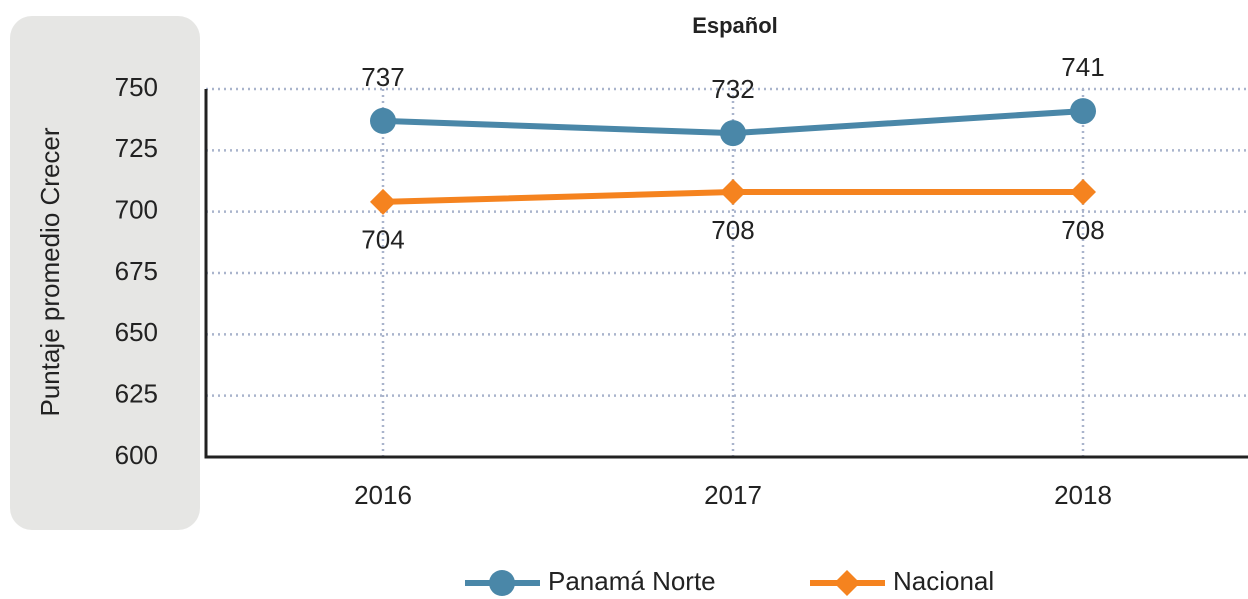 The height and width of the screenshot is (599, 1248). What do you see at coordinates (943, 581) in the screenshot?
I see `legend-label: Nacional` at bounding box center [943, 581].